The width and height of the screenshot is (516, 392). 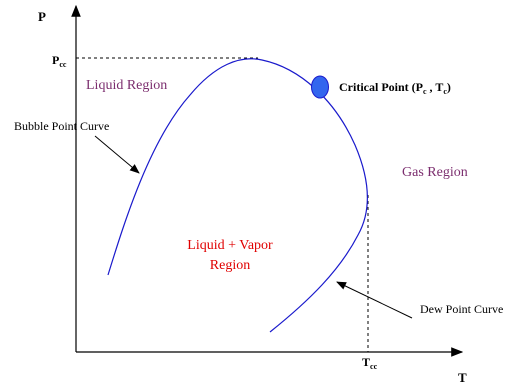 I want to click on dew-arrow, so click(x=374, y=300).